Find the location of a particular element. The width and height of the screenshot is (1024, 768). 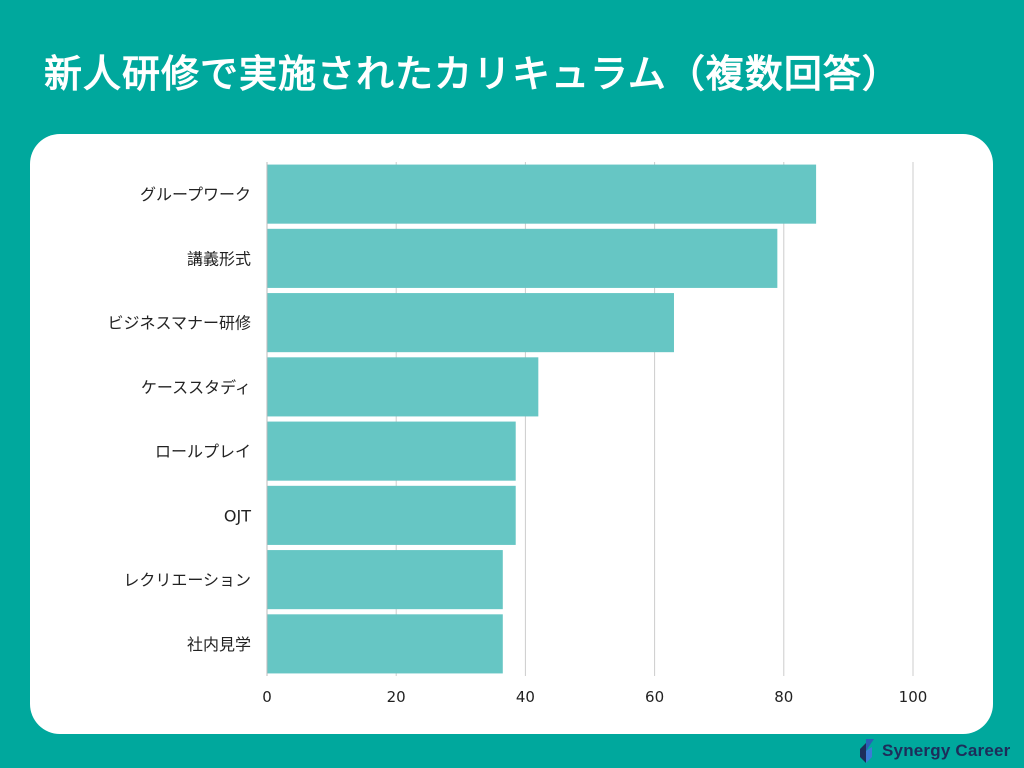

category-label: 講義形式 is located at coordinates (219, 258).